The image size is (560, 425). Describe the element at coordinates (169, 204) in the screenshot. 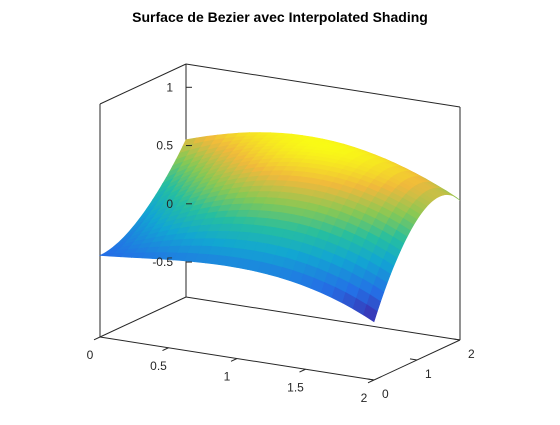

I see `z-tick-label: 0` at that location.